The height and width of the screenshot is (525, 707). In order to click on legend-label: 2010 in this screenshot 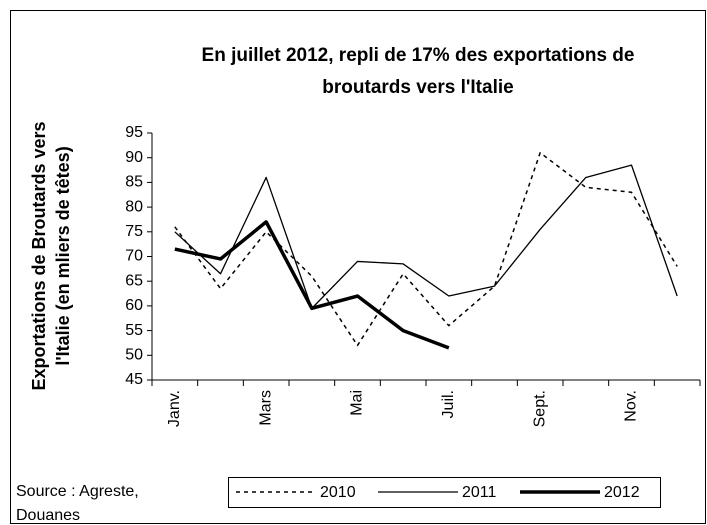, I will do `click(338, 492)`.